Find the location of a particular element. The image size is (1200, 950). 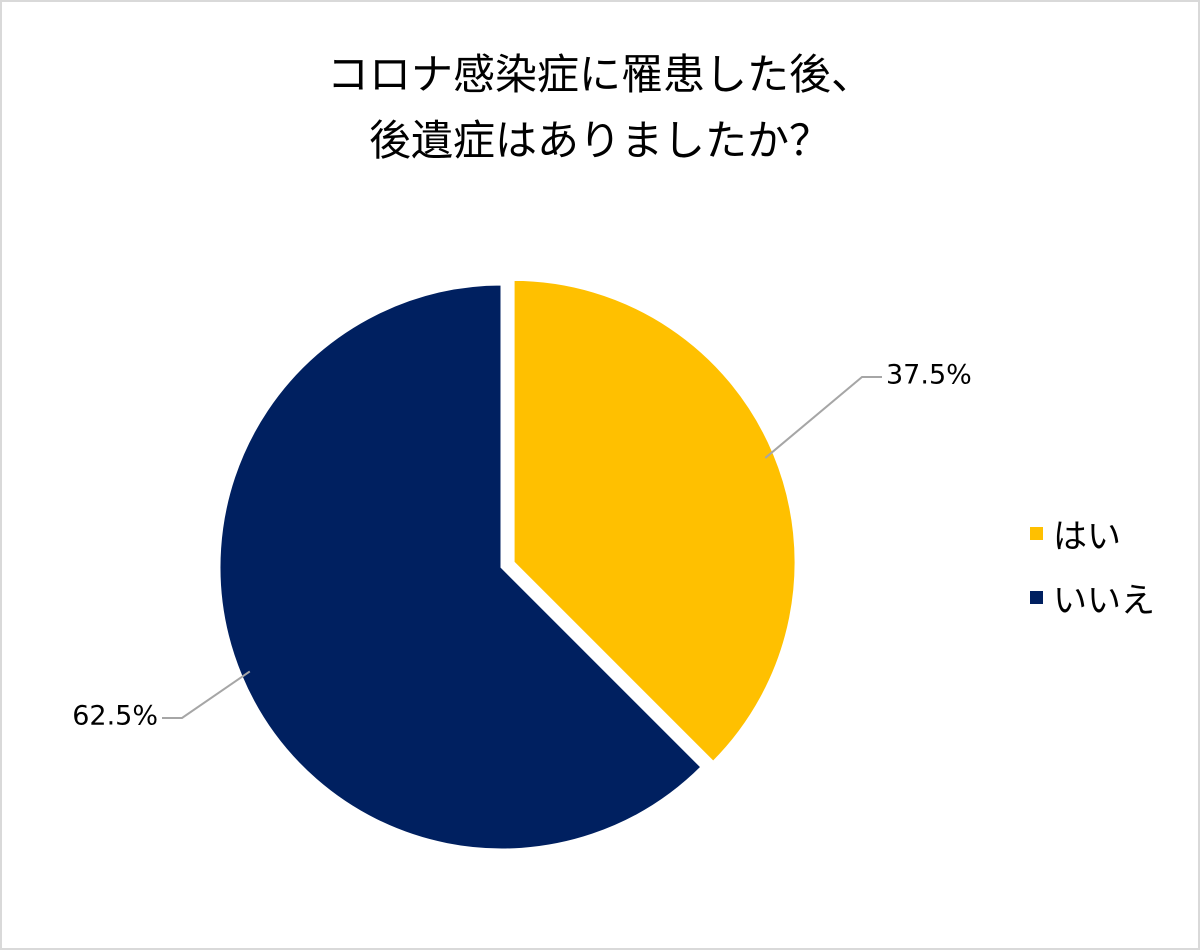

legend-item-iie: いいえ is located at coordinates (1092, 597).